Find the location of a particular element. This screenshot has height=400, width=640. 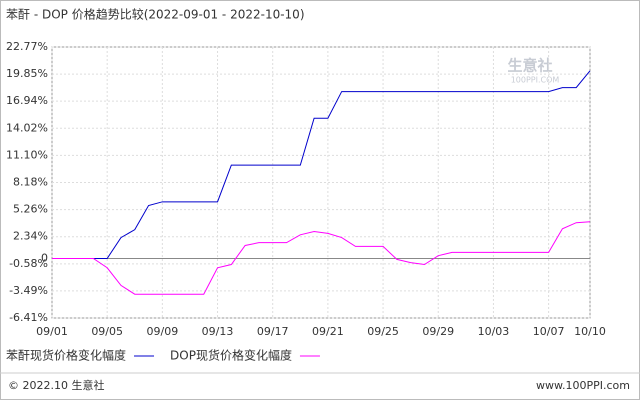

y-tick-label: -3.49% is located at coordinates (28, 290).